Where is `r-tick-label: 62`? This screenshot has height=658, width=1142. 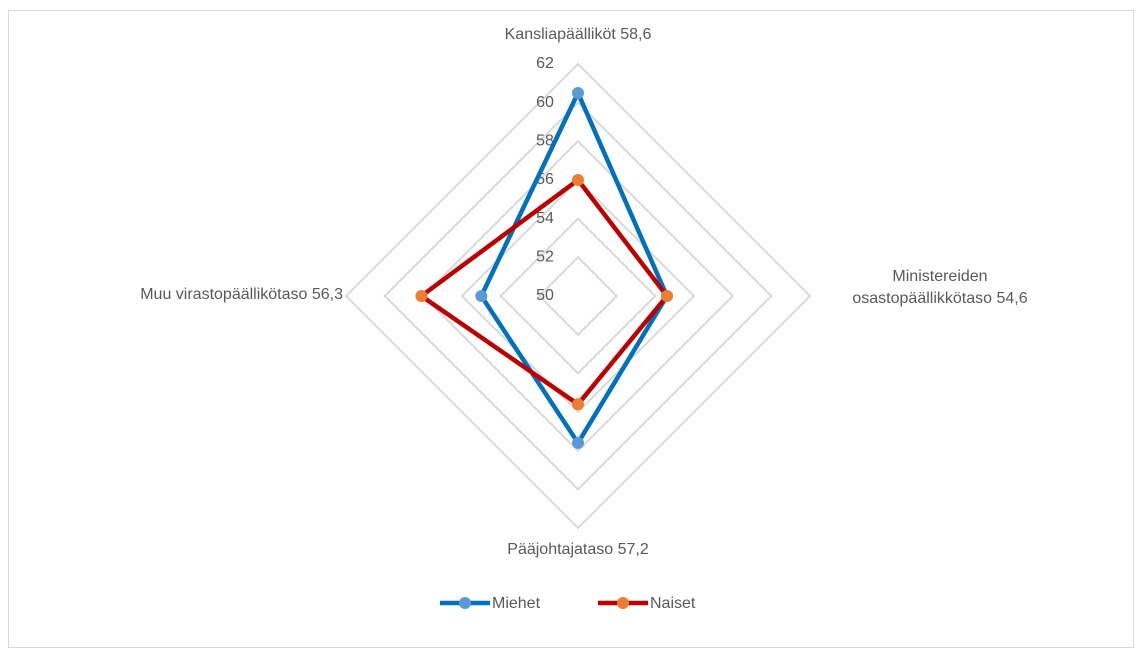 r-tick-label: 62 is located at coordinates (545, 63).